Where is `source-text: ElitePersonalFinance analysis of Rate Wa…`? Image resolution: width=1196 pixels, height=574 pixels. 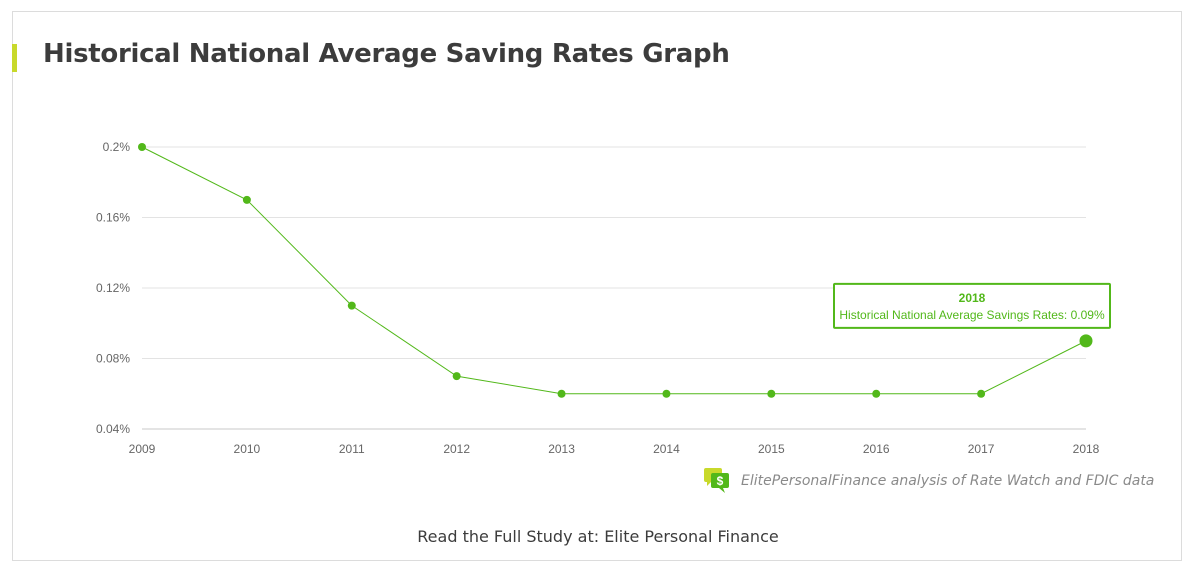
source-text: ElitePersonalFinance analysis of Rate Wa… is located at coordinates (948, 481).